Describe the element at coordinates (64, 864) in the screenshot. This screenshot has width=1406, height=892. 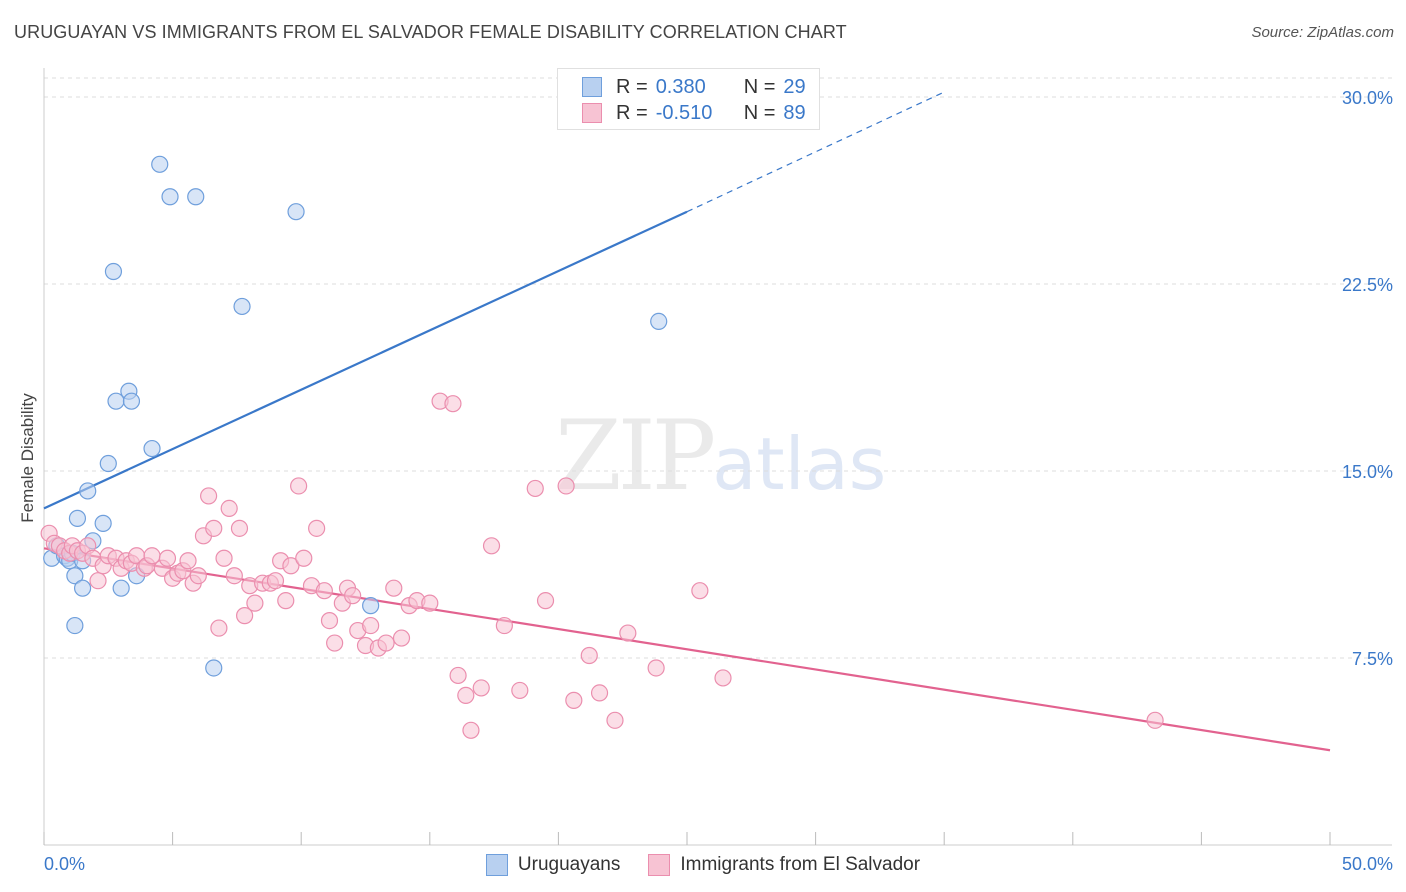
I see `x-tick-label-min: 0.0%` at that location.